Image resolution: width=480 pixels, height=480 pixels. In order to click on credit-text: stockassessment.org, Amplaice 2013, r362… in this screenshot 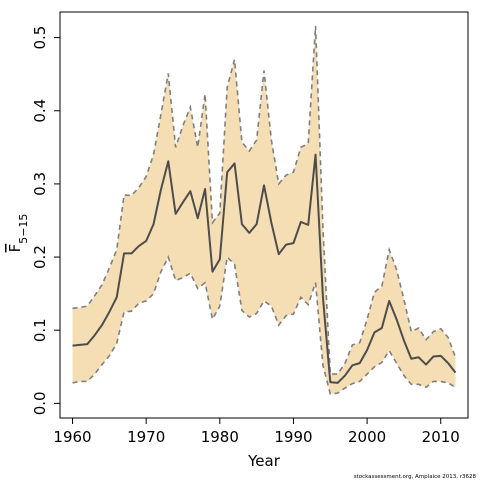, I will do `click(415, 477)`.